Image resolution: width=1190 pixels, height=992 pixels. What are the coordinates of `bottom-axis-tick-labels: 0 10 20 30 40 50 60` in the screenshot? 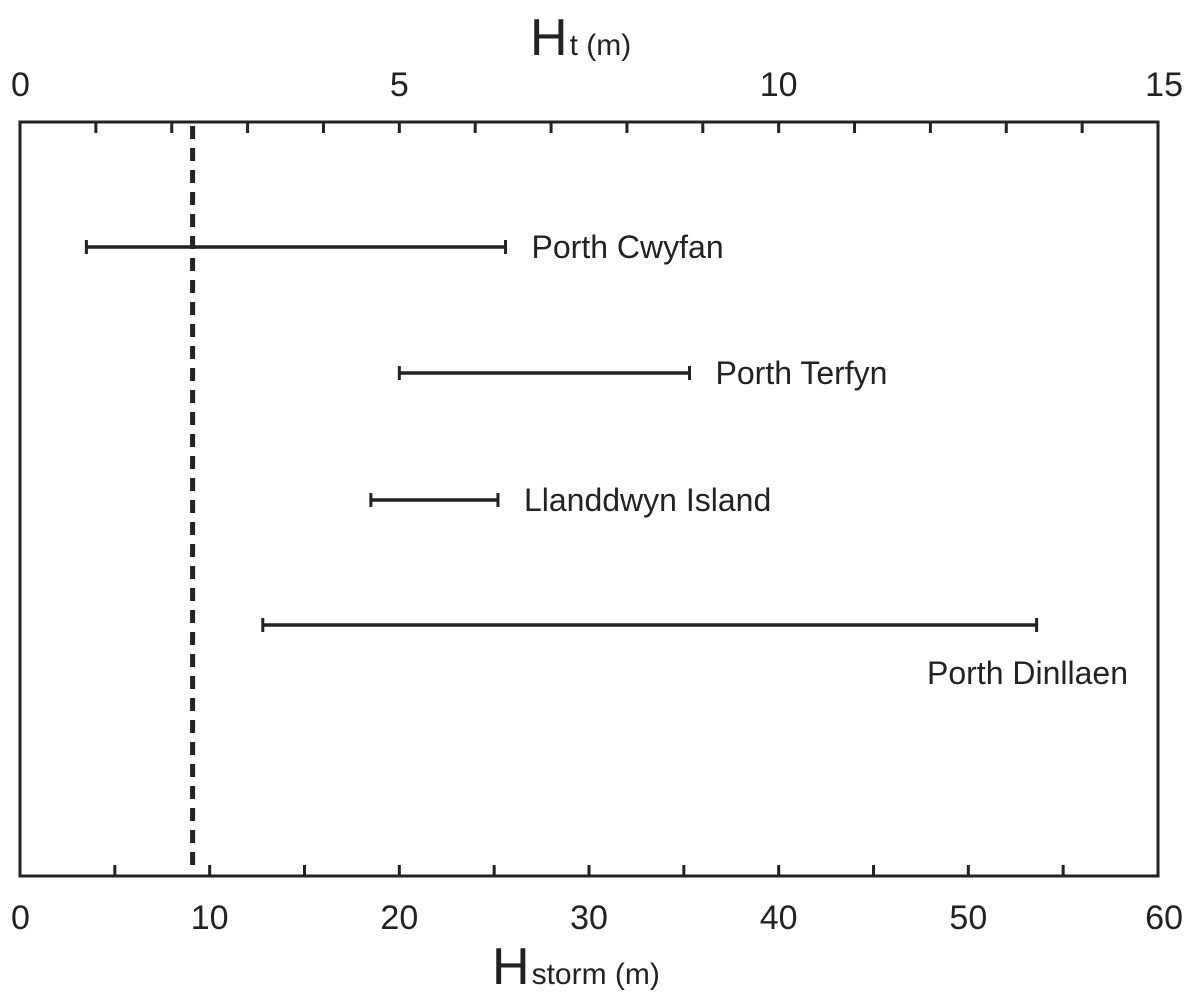 It's located at (597, 918).